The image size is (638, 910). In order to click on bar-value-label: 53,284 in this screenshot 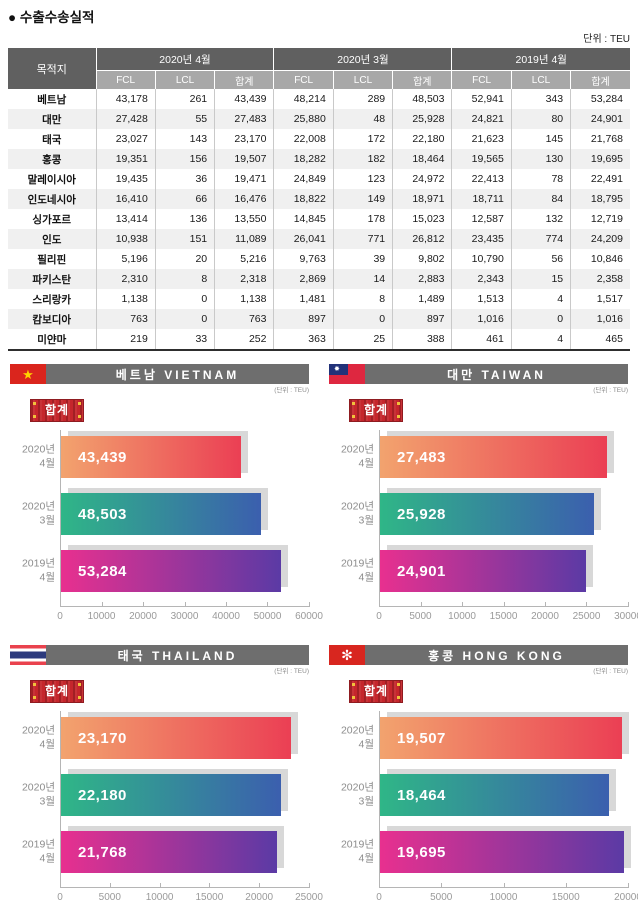, I will do `click(102, 571)`.